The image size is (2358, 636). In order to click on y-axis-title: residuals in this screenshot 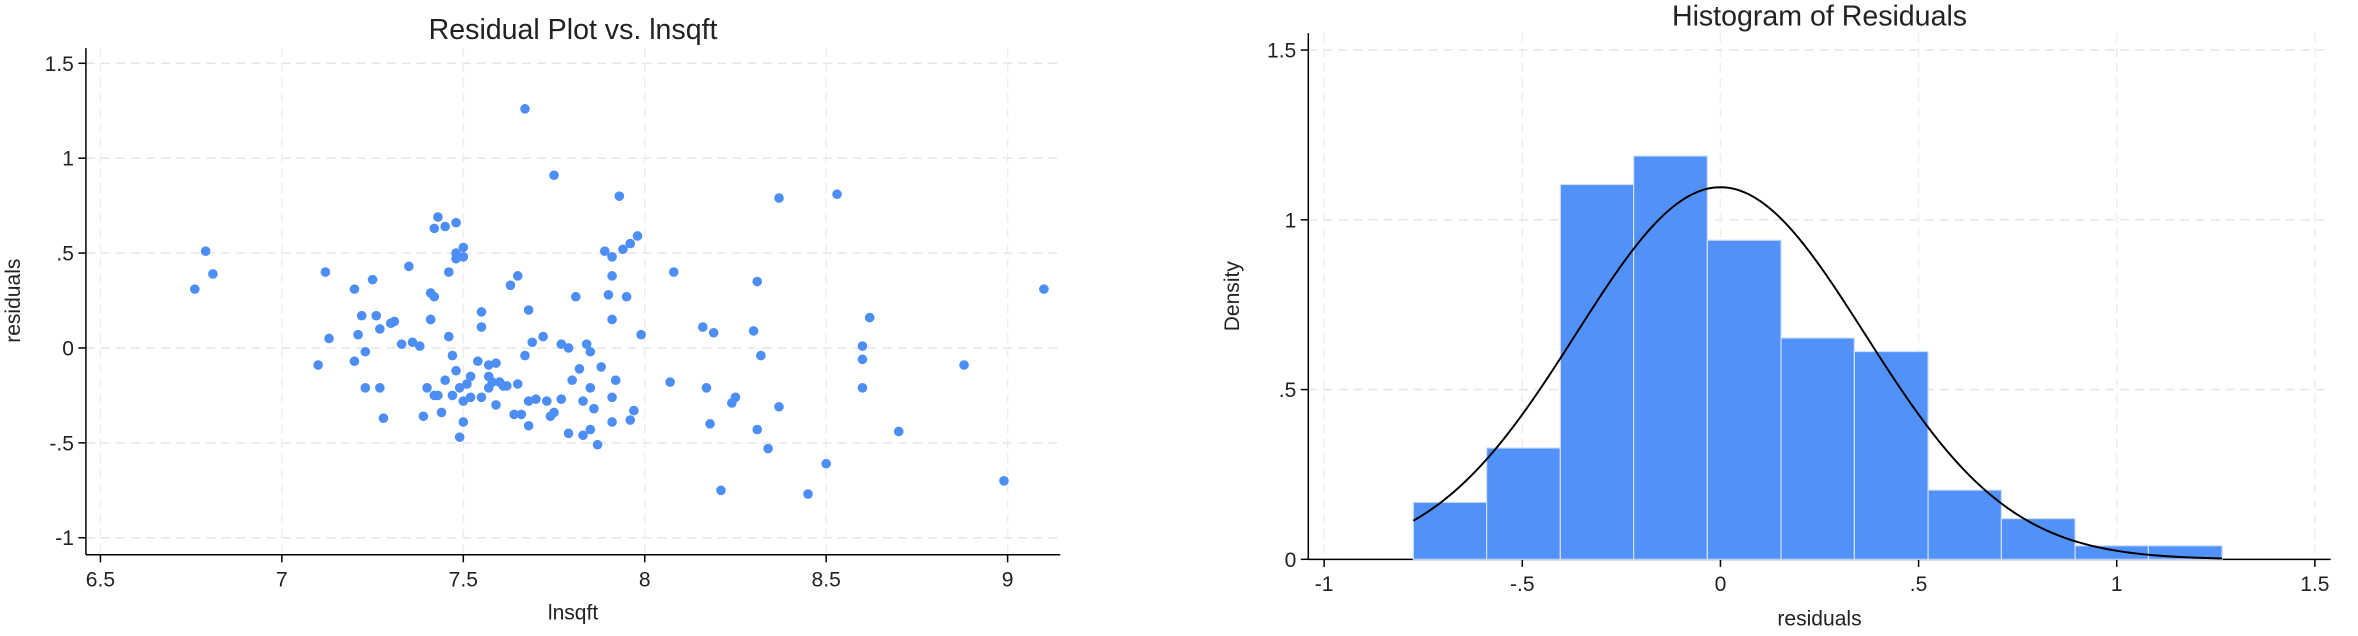, I will do `click(13, 301)`.